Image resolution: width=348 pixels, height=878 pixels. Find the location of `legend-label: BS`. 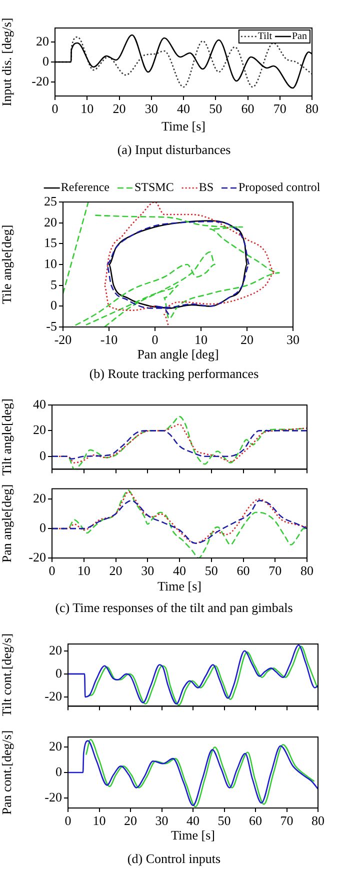

legend-label: BS is located at coordinates (206, 187).